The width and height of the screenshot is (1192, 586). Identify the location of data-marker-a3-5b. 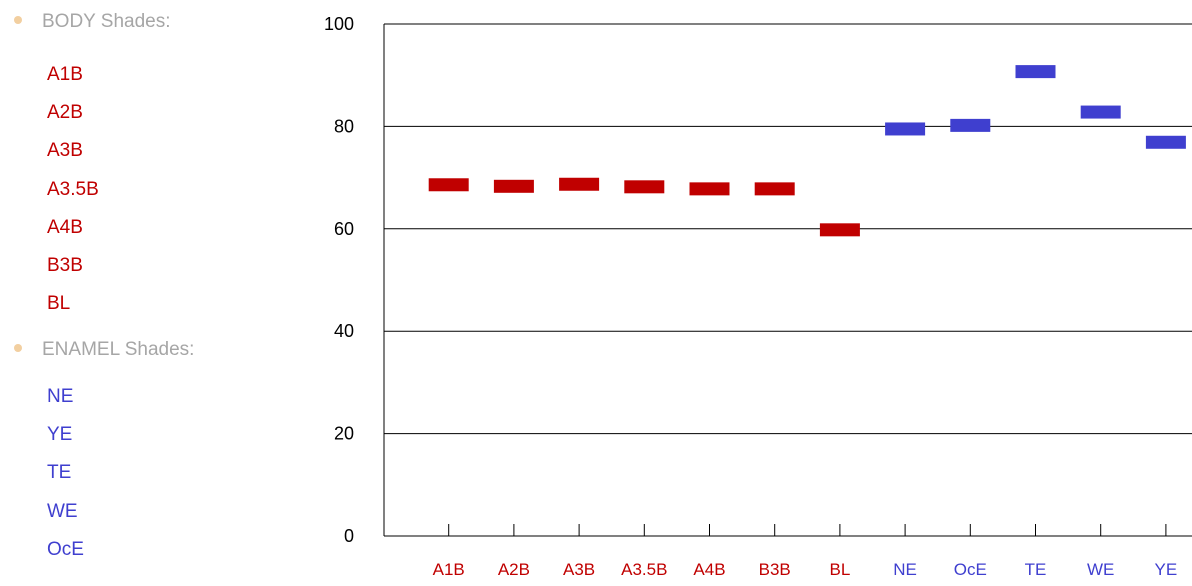
(644, 187).